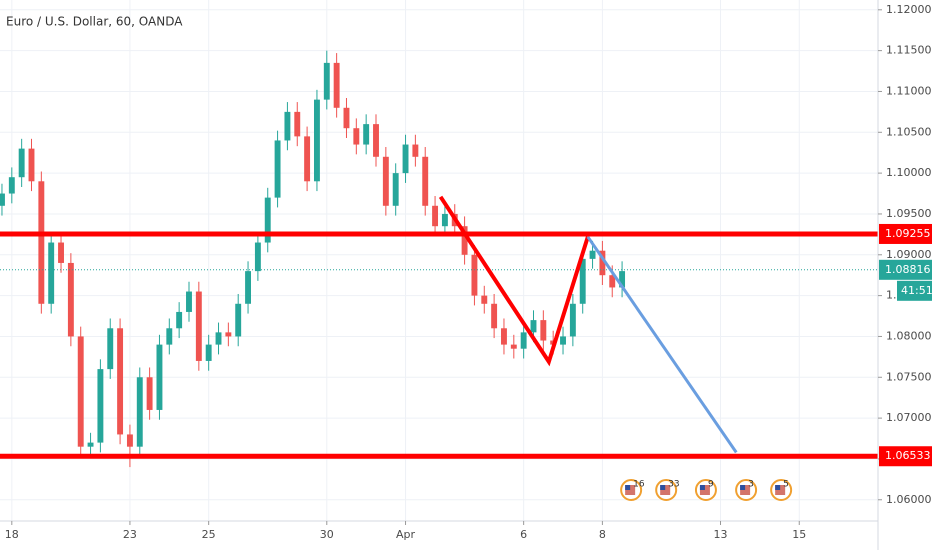  Describe the element at coordinates (639, 485) in the screenshot. I see `event-count: 16` at that location.